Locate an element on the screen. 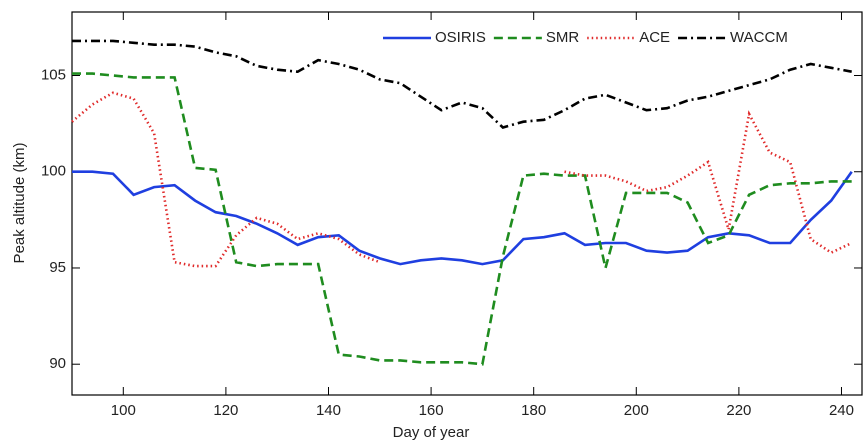 This screenshot has height=448, width=864. x-tick-label: 120 is located at coordinates (225, 410).